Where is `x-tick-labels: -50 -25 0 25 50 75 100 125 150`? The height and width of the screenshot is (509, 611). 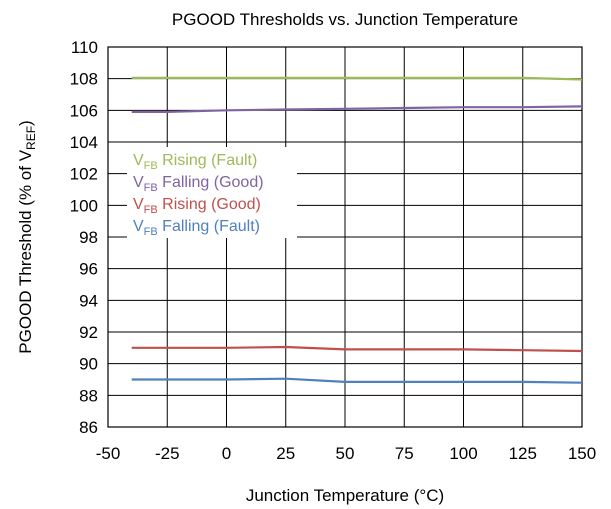 x-tick-labels: -50 -25 0 25 50 75 100 125 150 is located at coordinates (346, 453).